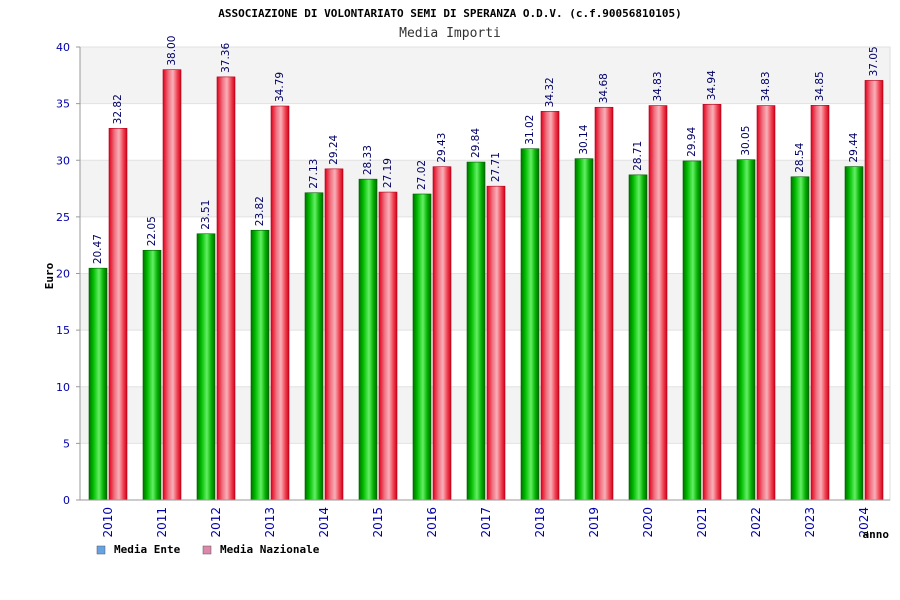  I want to click on x-tick-label: 2010, so click(108, 522).